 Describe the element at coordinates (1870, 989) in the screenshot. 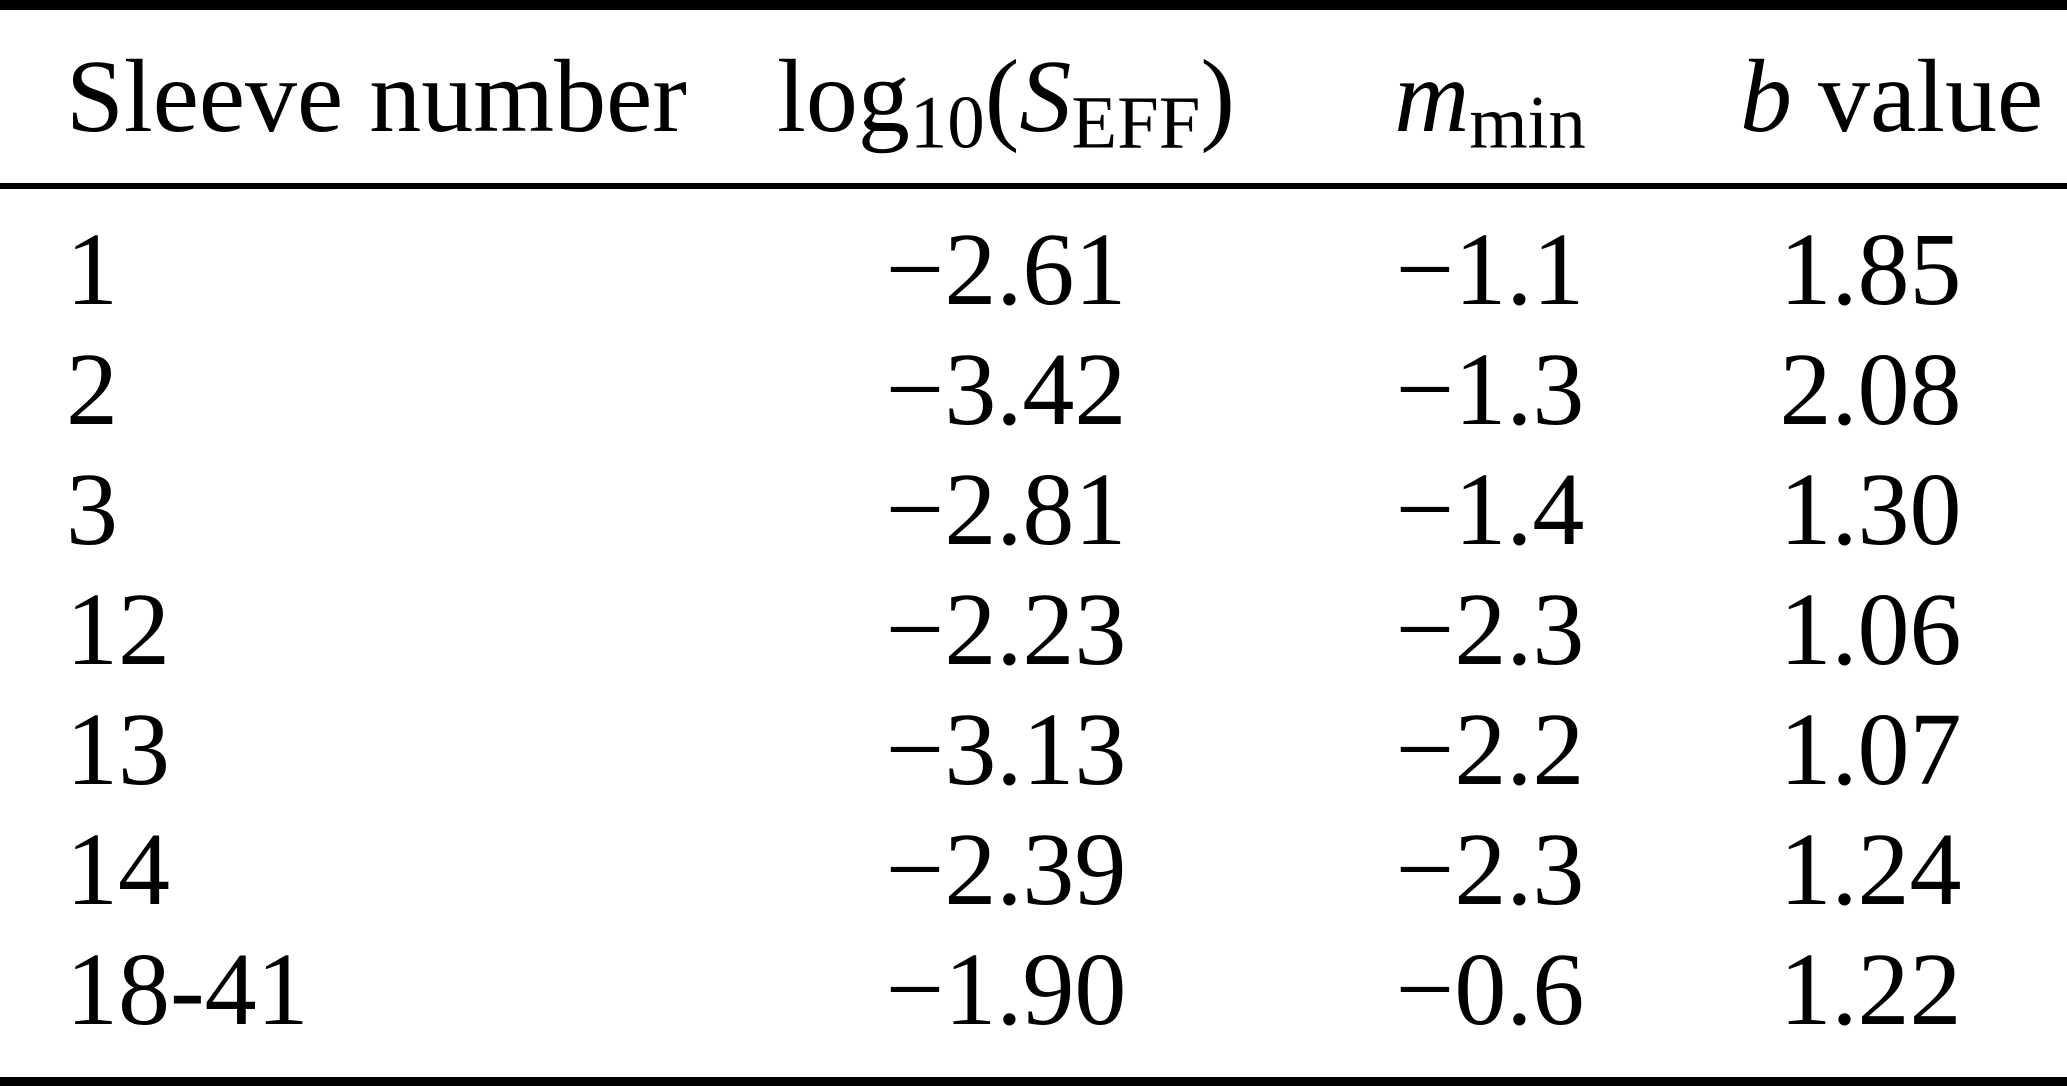

I see `cell-b-value: 1.22` at that location.